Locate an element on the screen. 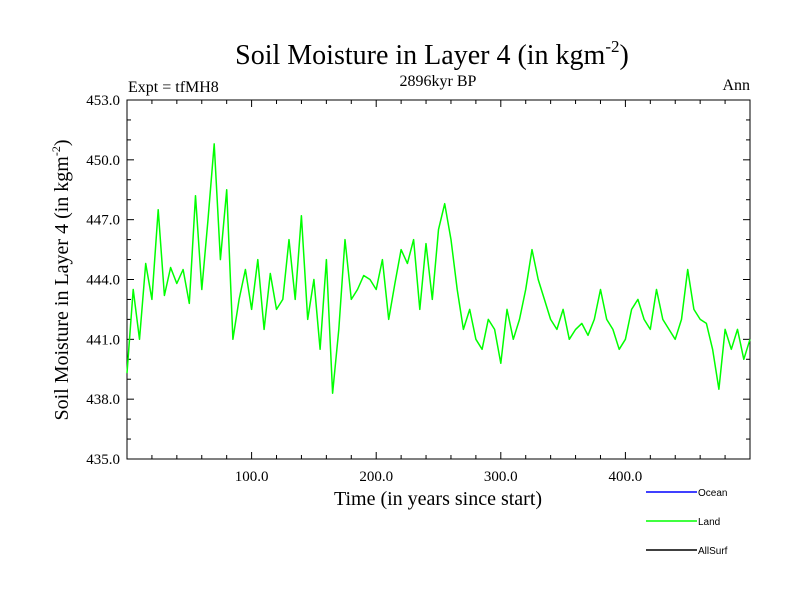 This screenshot has height=600, width=800. y-axis-label-superscript: -2 is located at coordinates (56, 151).